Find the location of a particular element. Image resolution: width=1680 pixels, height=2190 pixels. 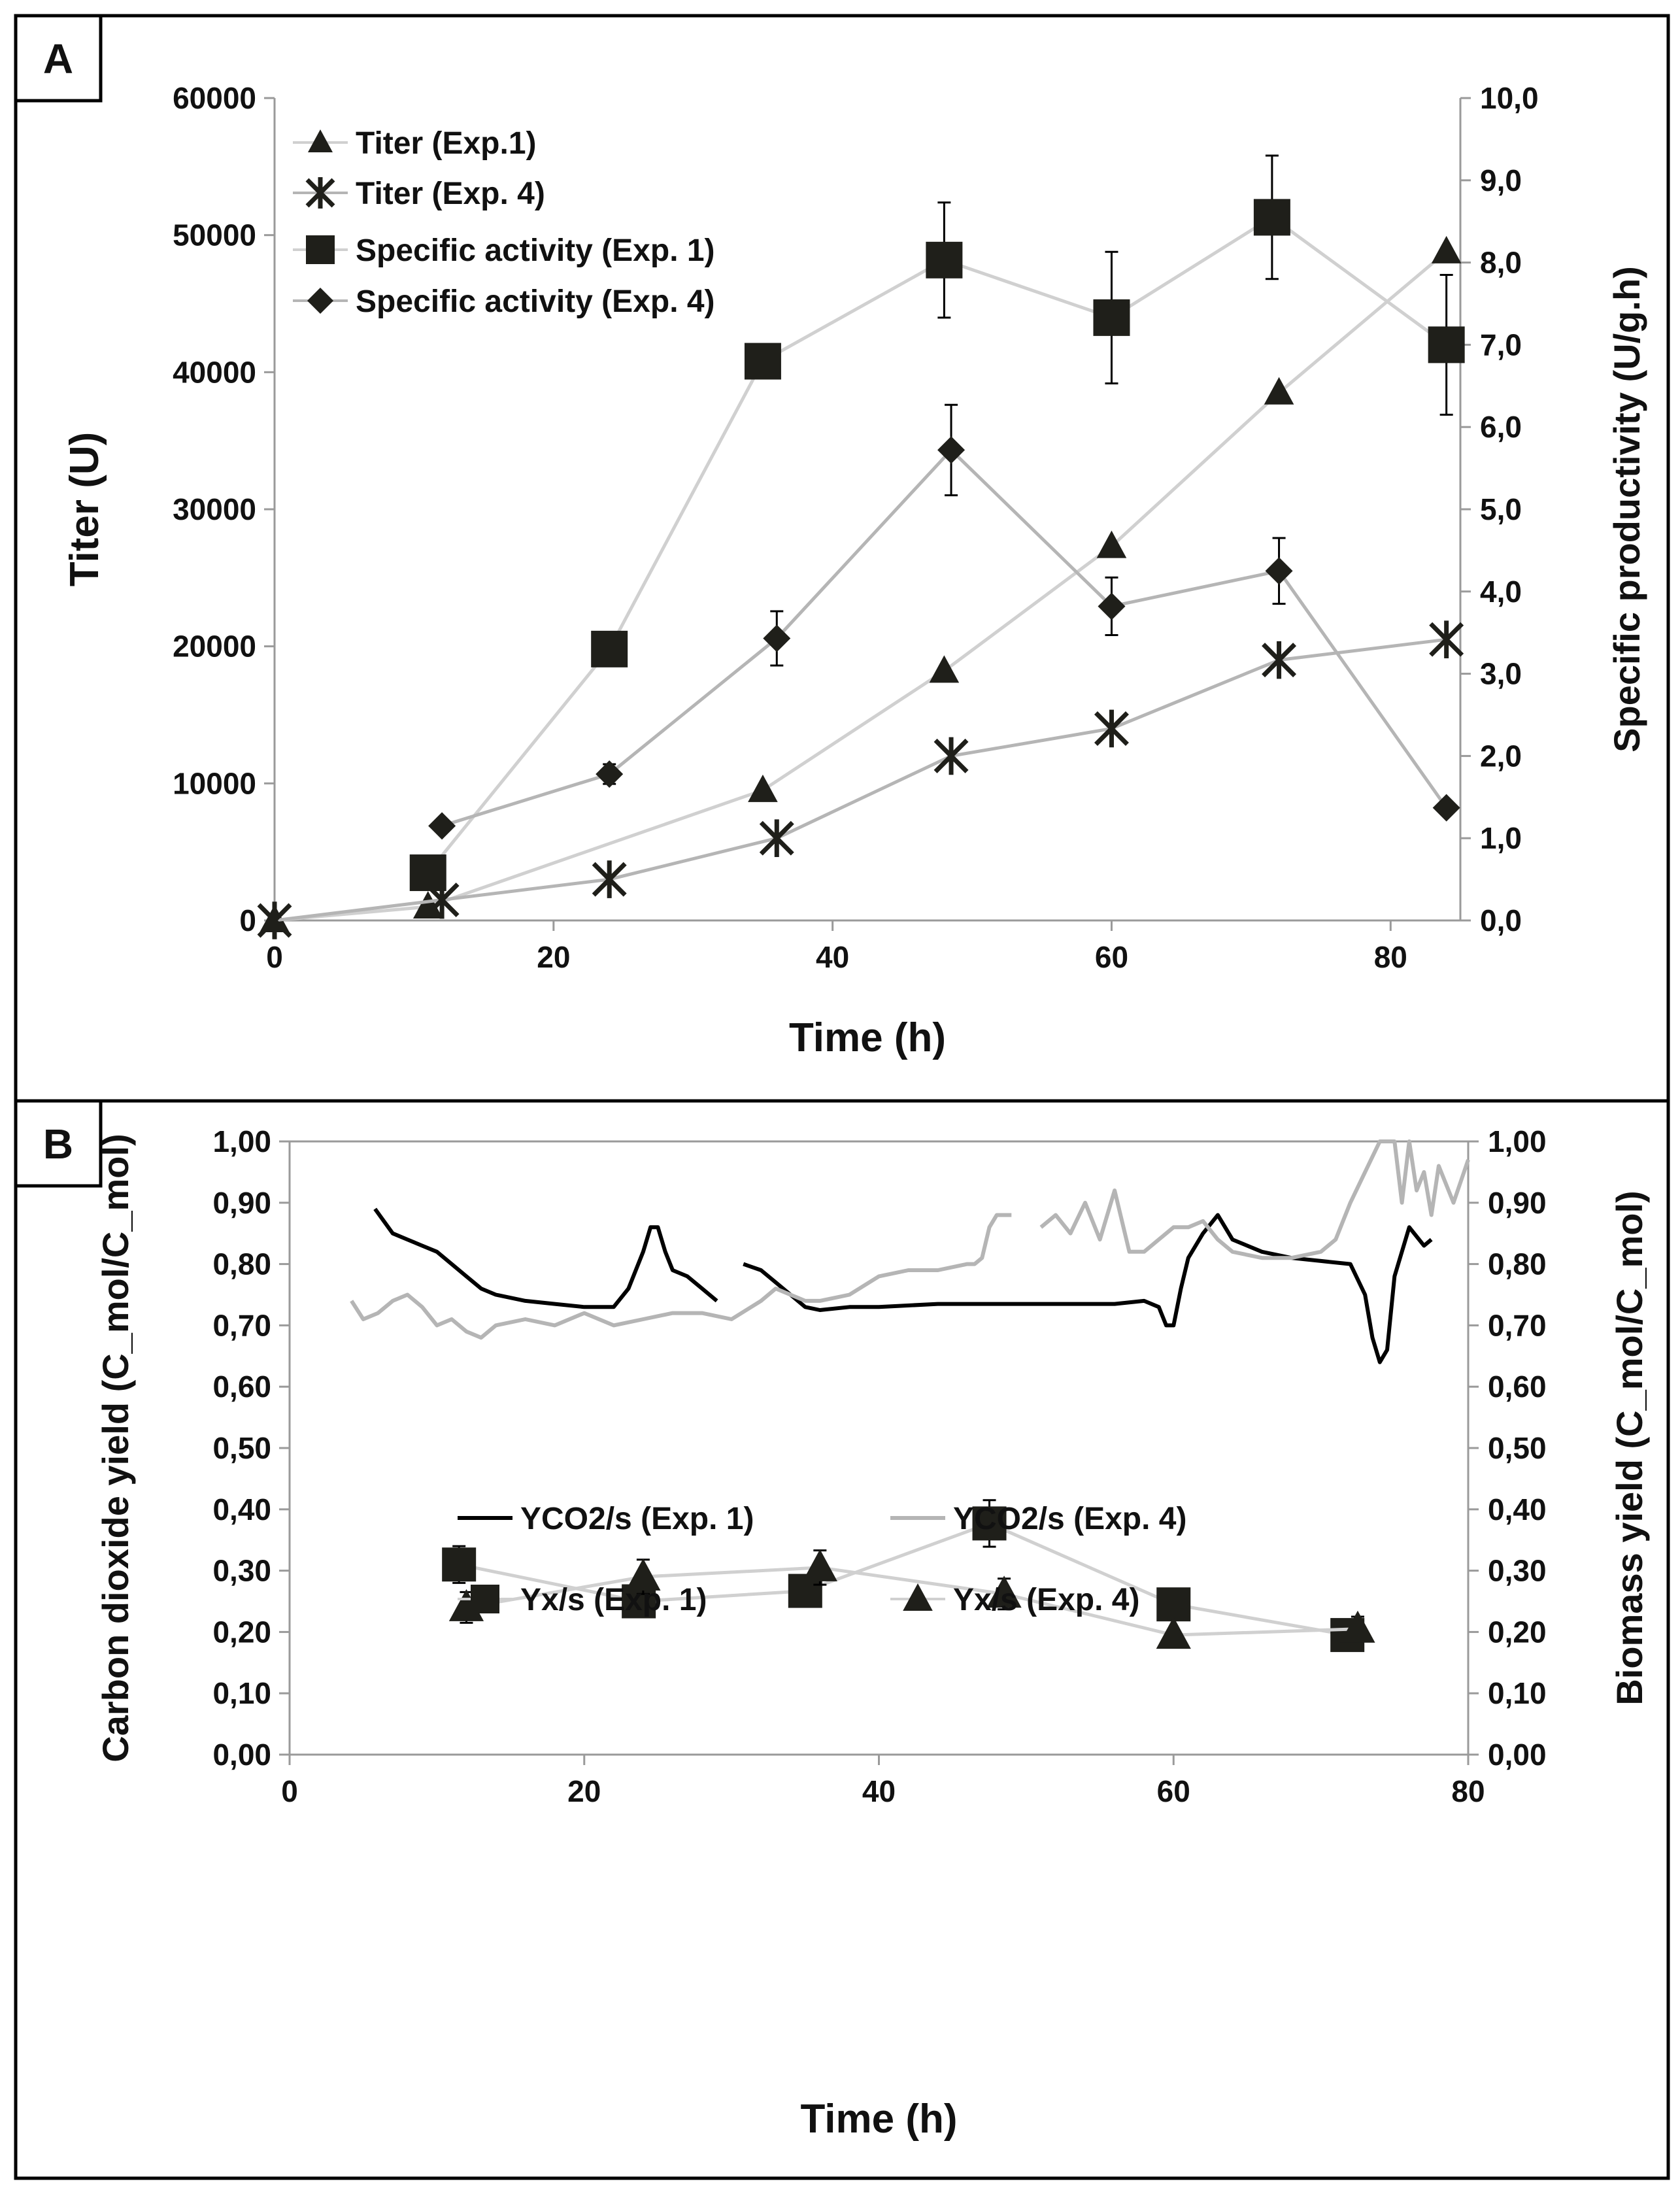

legend-item: YCO2/s (Exp. 4) is located at coordinates (1038, 1519).